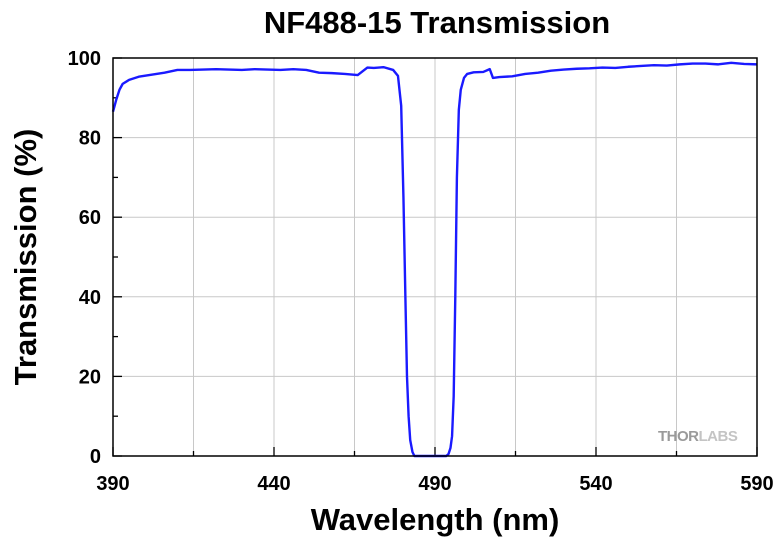 The image size is (780, 539). What do you see at coordinates (435, 519) in the screenshot?
I see `x-axis-title: Wavelength (nm)` at bounding box center [435, 519].